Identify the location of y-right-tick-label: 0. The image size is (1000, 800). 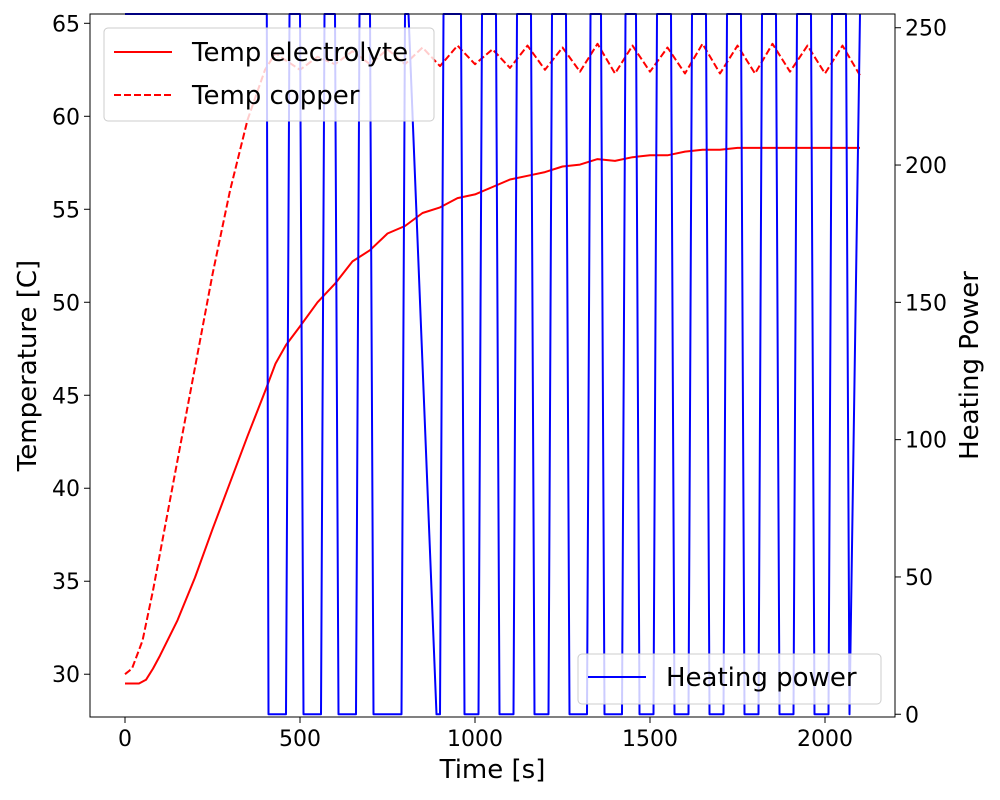
(912, 715).